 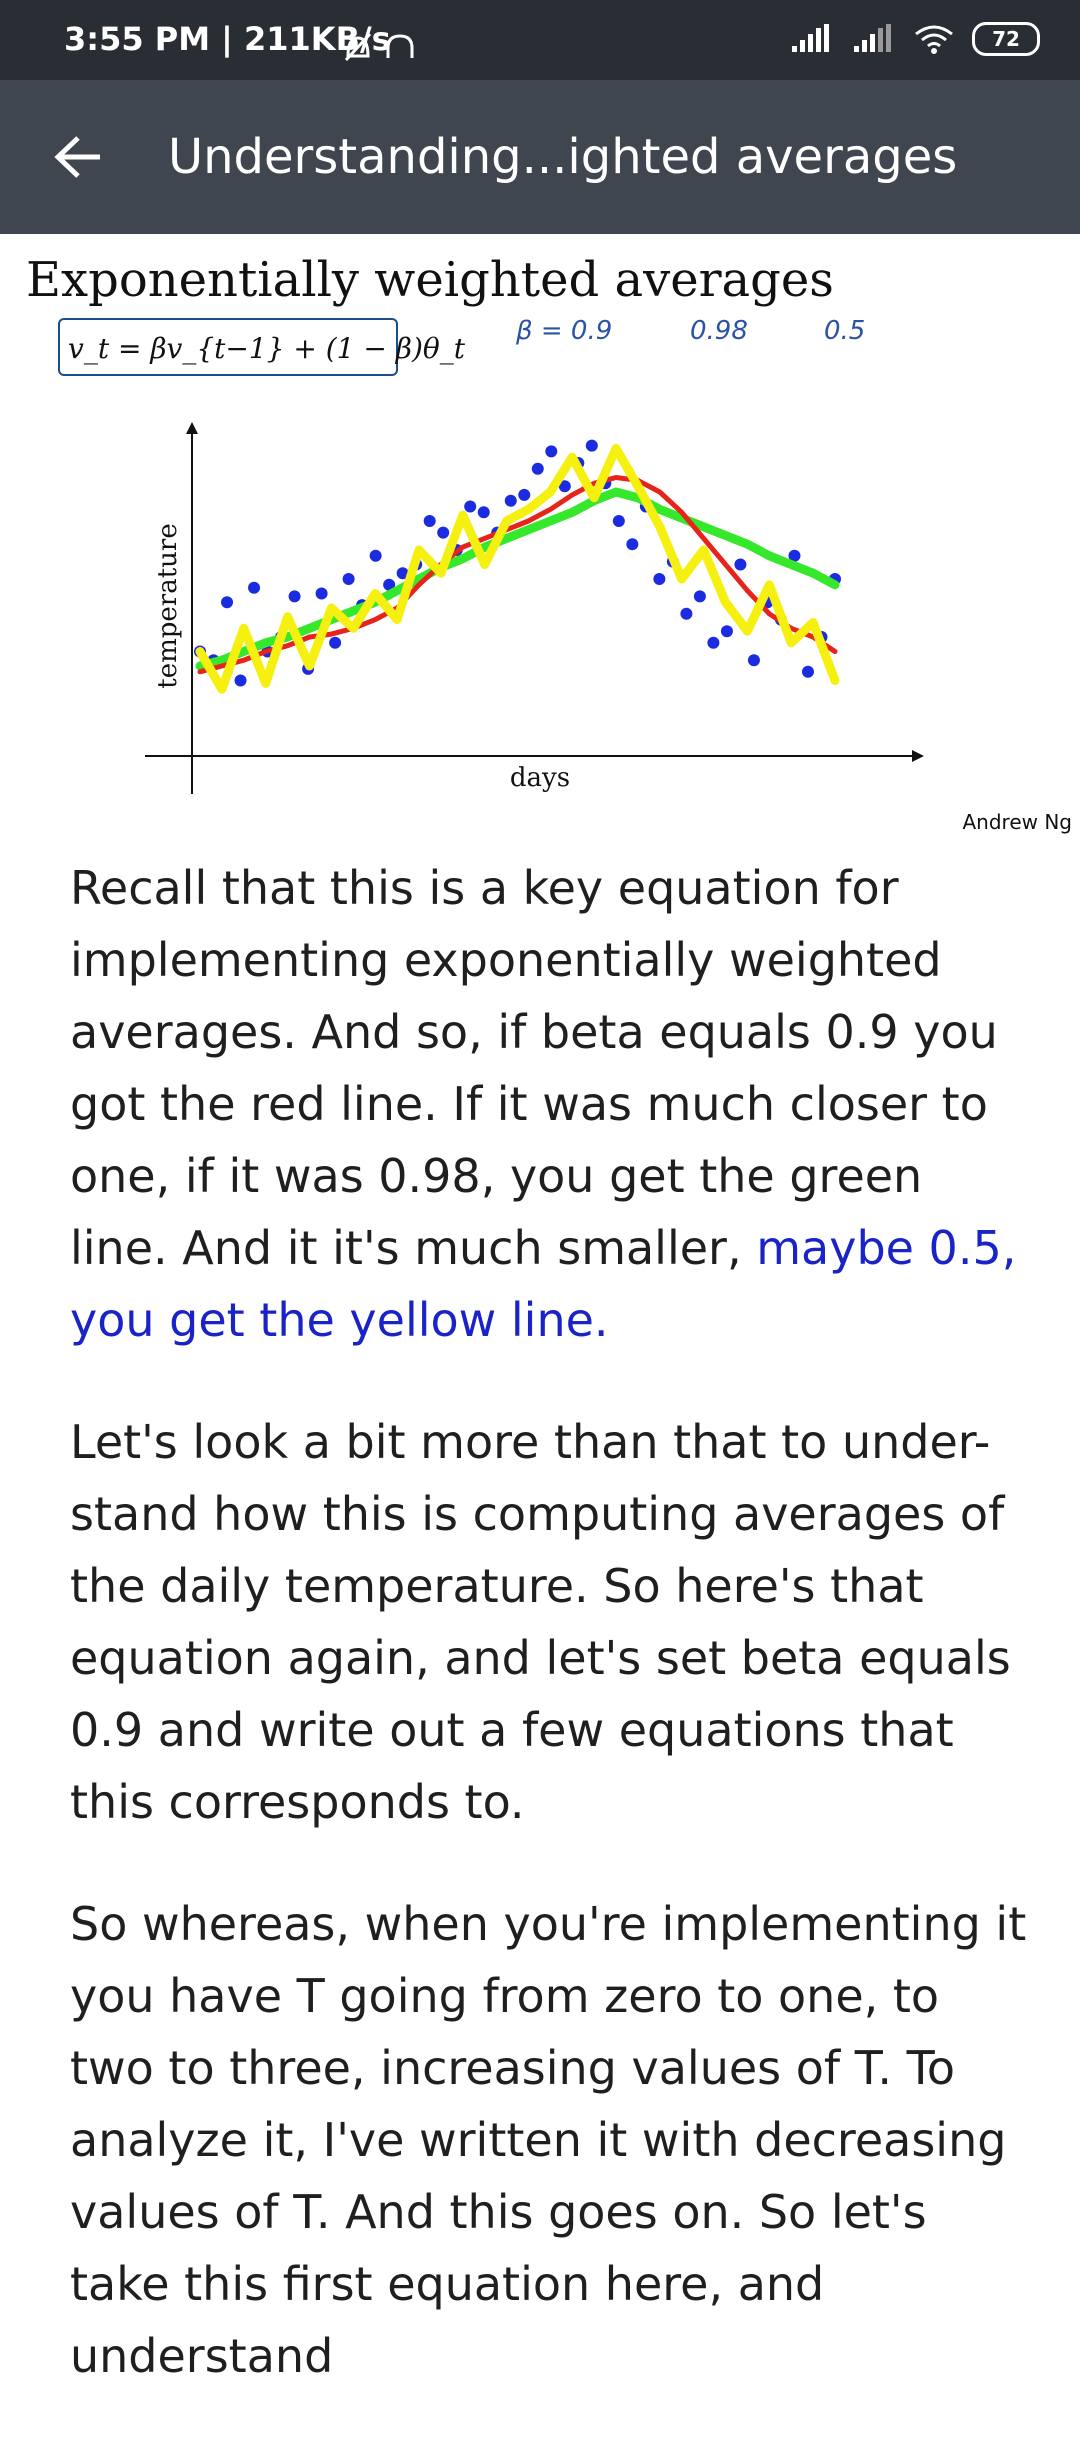 What do you see at coordinates (168, 605) in the screenshot?
I see `y-axis-label: temperature` at bounding box center [168, 605].